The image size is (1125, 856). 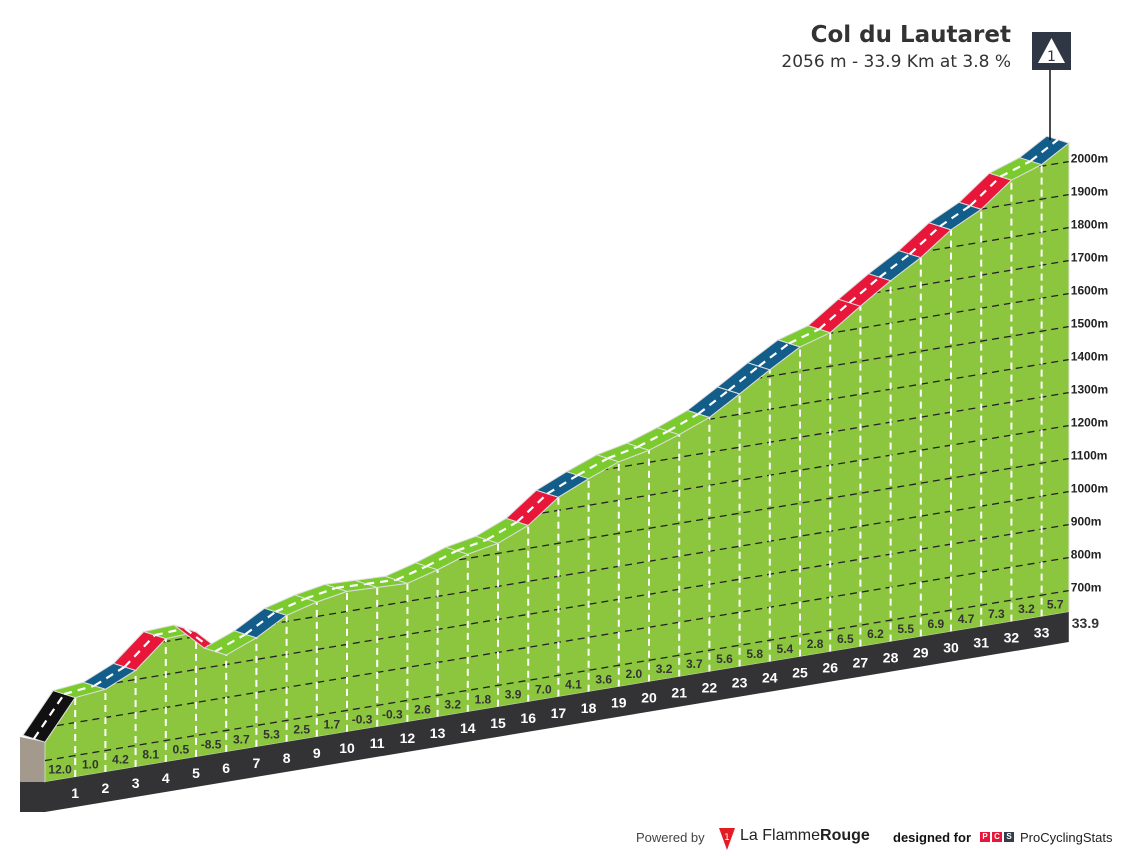 What do you see at coordinates (724, 659) in the screenshot?
I see `gradient-label: 5.6` at bounding box center [724, 659].